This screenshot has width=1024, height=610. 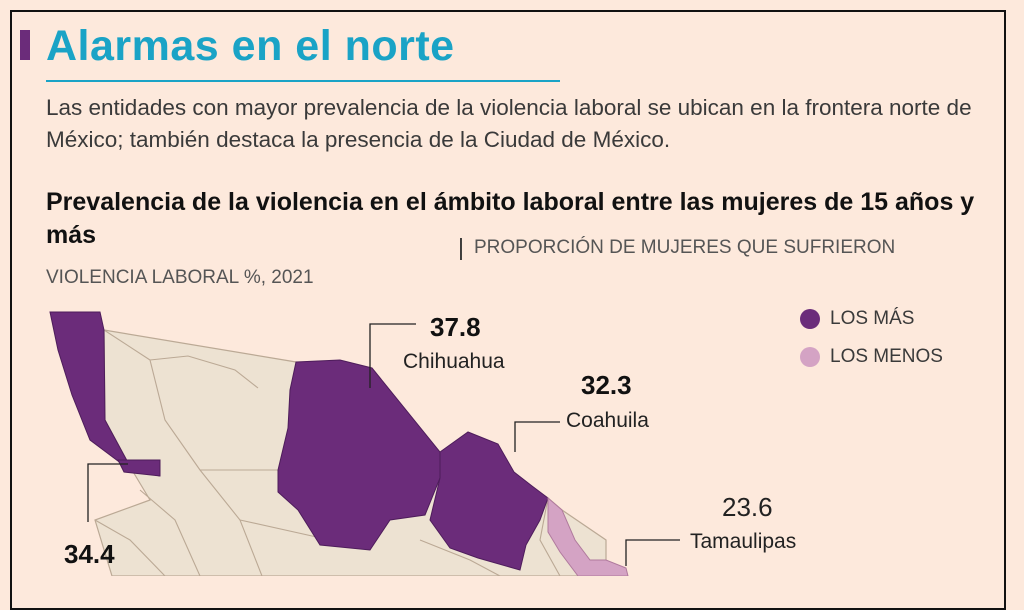 What do you see at coordinates (107, 492) in the screenshot?
I see `baja-leader` at bounding box center [107, 492].